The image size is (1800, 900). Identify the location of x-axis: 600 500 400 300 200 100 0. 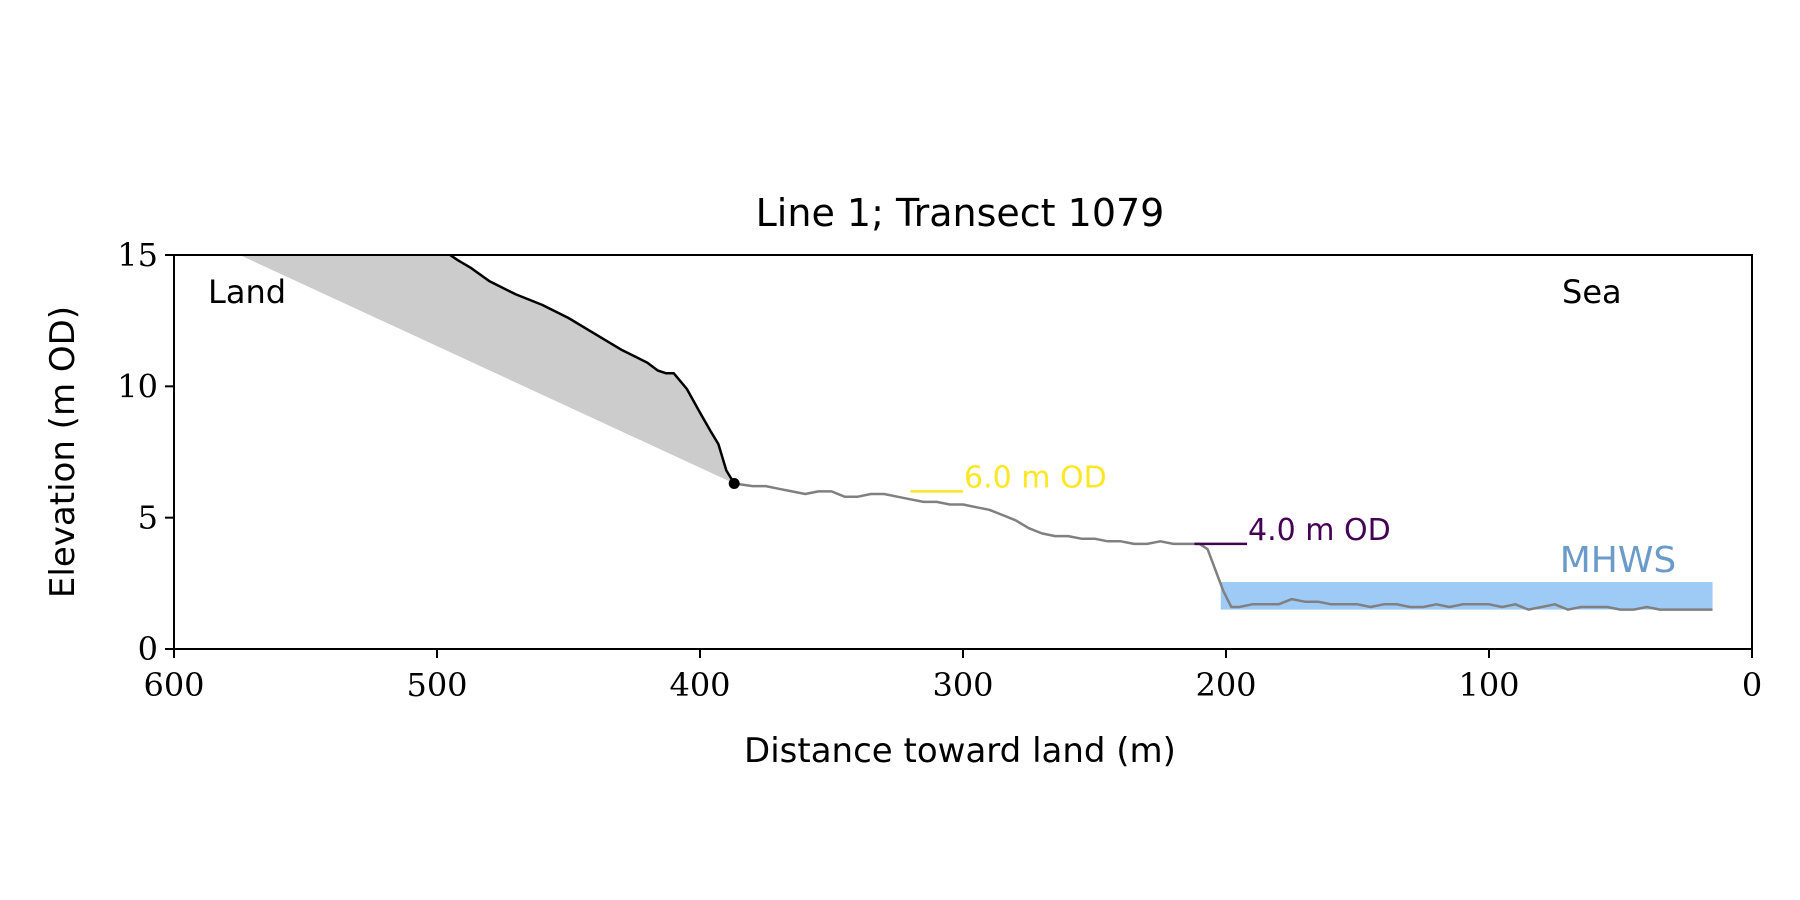
(952, 676).